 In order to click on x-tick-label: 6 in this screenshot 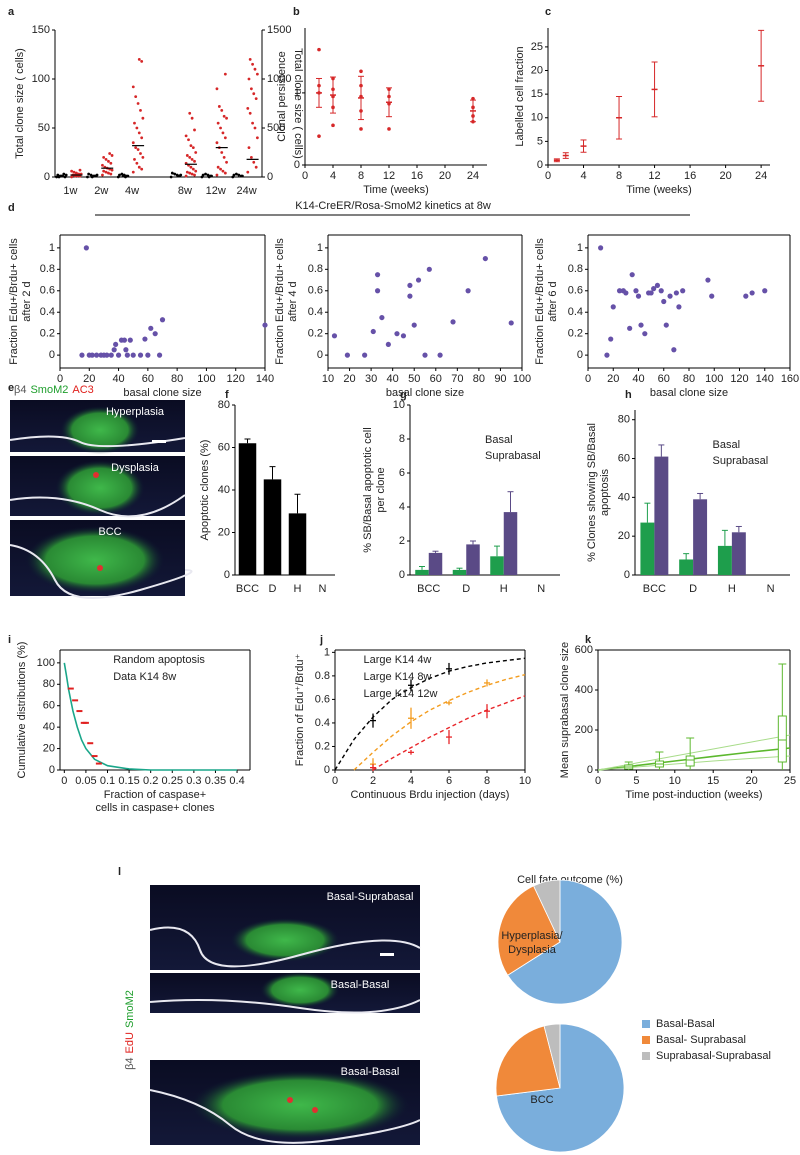, I will do `click(449, 781)`.